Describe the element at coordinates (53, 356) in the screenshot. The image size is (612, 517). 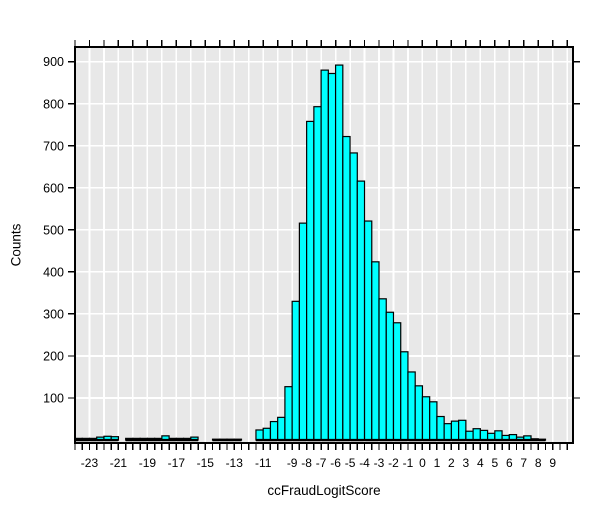
I see `y-tick-label: 200` at that location.